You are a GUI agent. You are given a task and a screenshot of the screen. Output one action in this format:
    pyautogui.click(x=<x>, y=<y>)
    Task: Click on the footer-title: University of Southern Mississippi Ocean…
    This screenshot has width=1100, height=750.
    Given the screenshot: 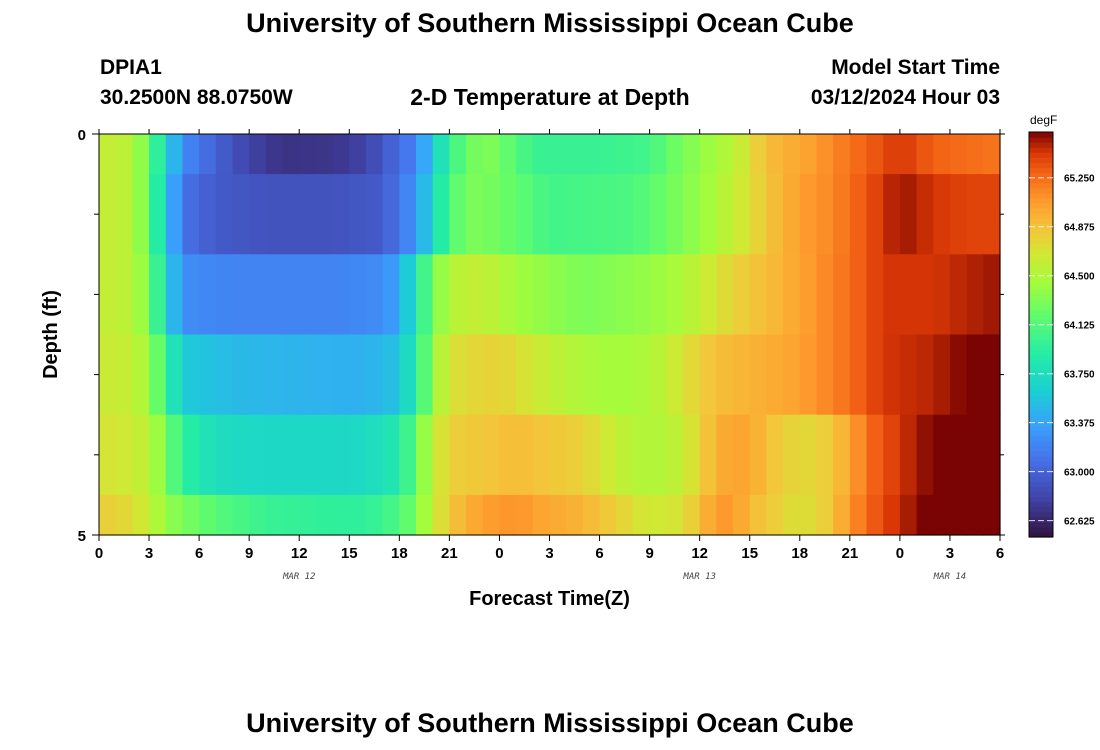 What is the action you would take?
    pyautogui.click(x=550, y=723)
    